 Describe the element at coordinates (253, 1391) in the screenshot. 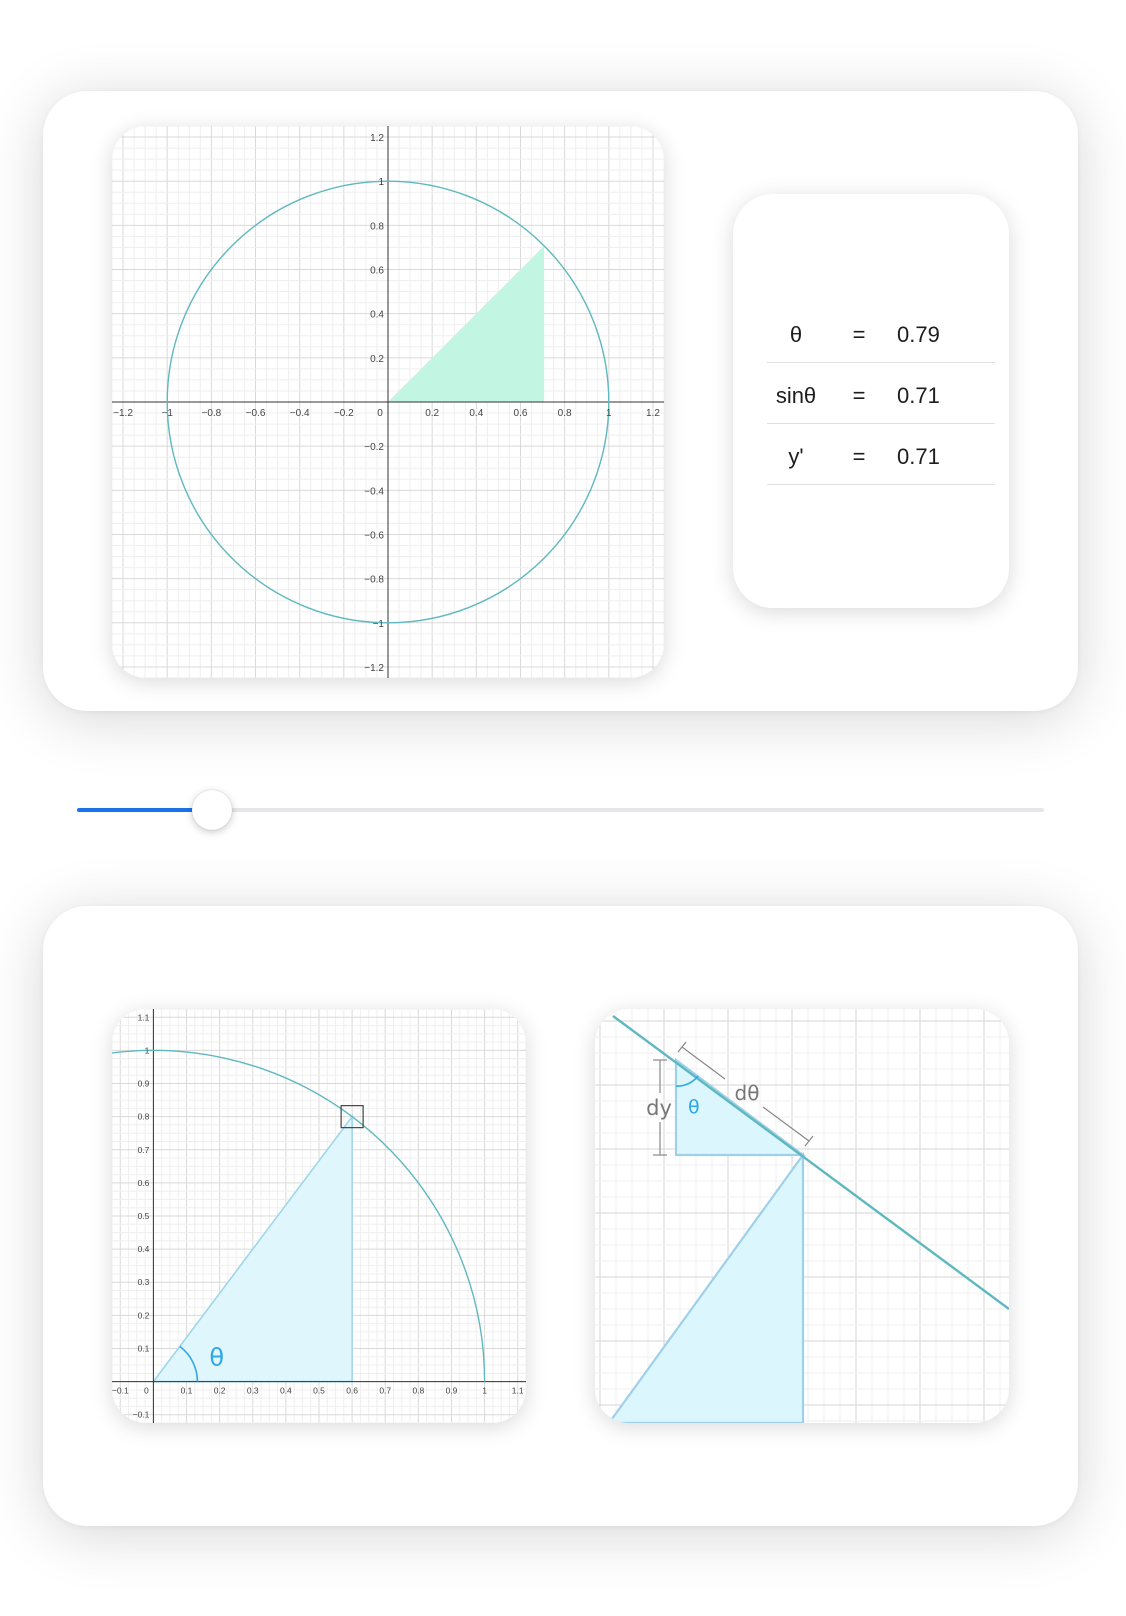

I see `x-tick-label: 0.3` at that location.